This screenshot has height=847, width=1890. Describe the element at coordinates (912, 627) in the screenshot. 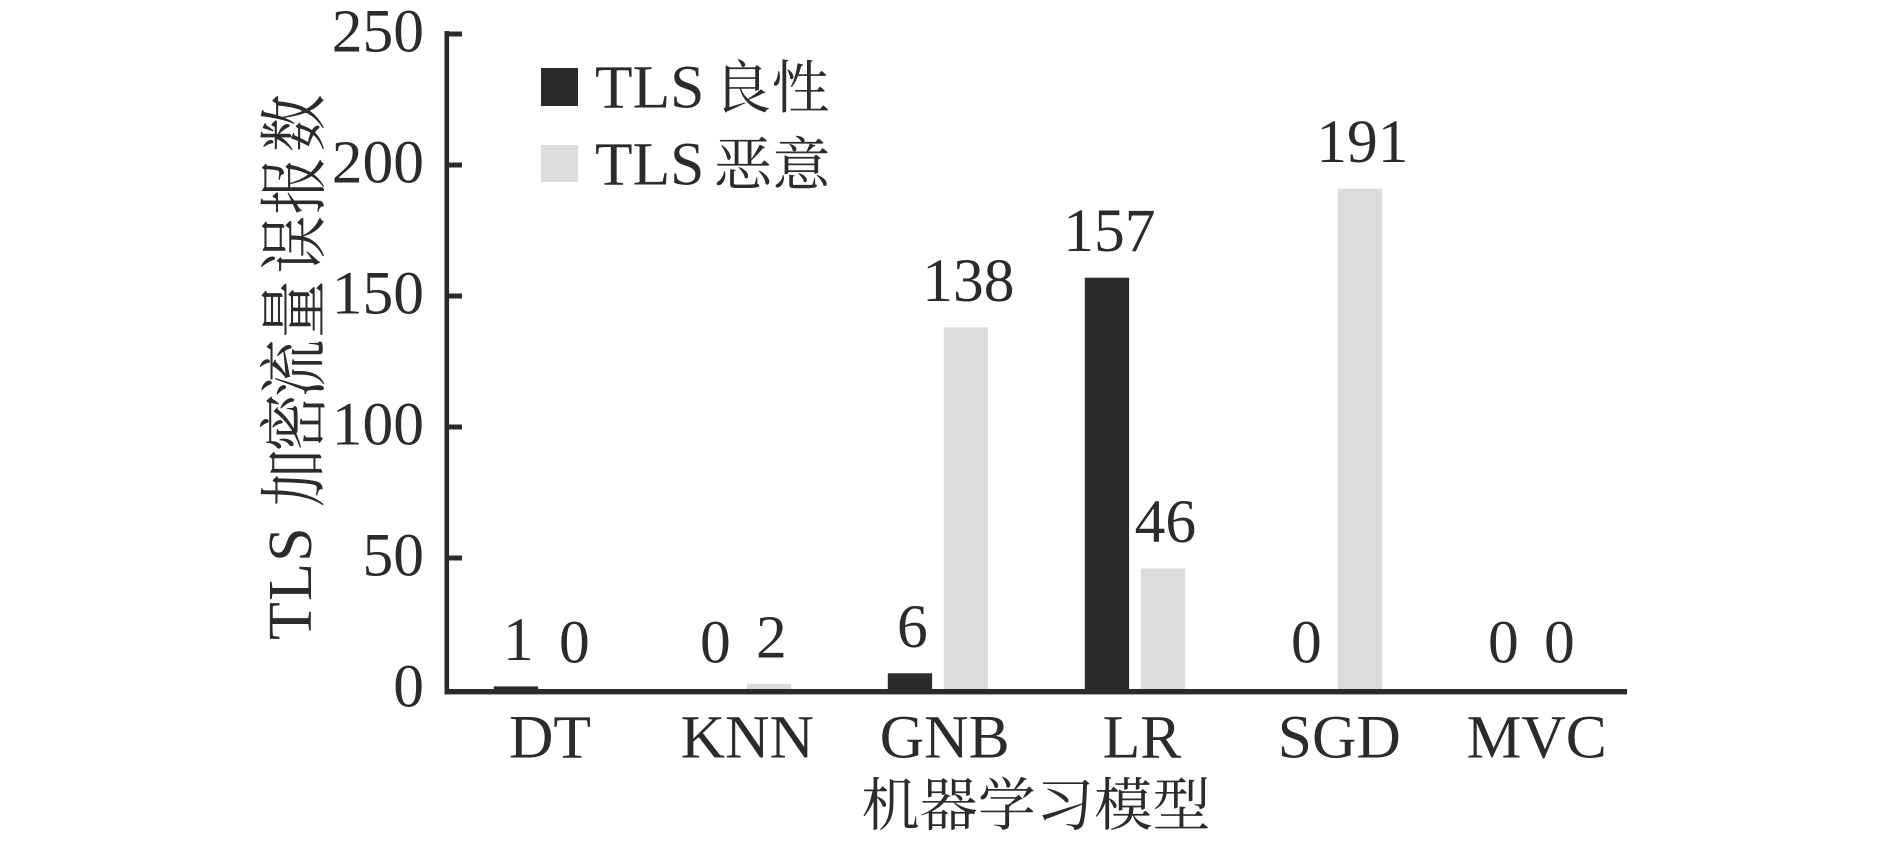

I see `svg-text: 6` at that location.